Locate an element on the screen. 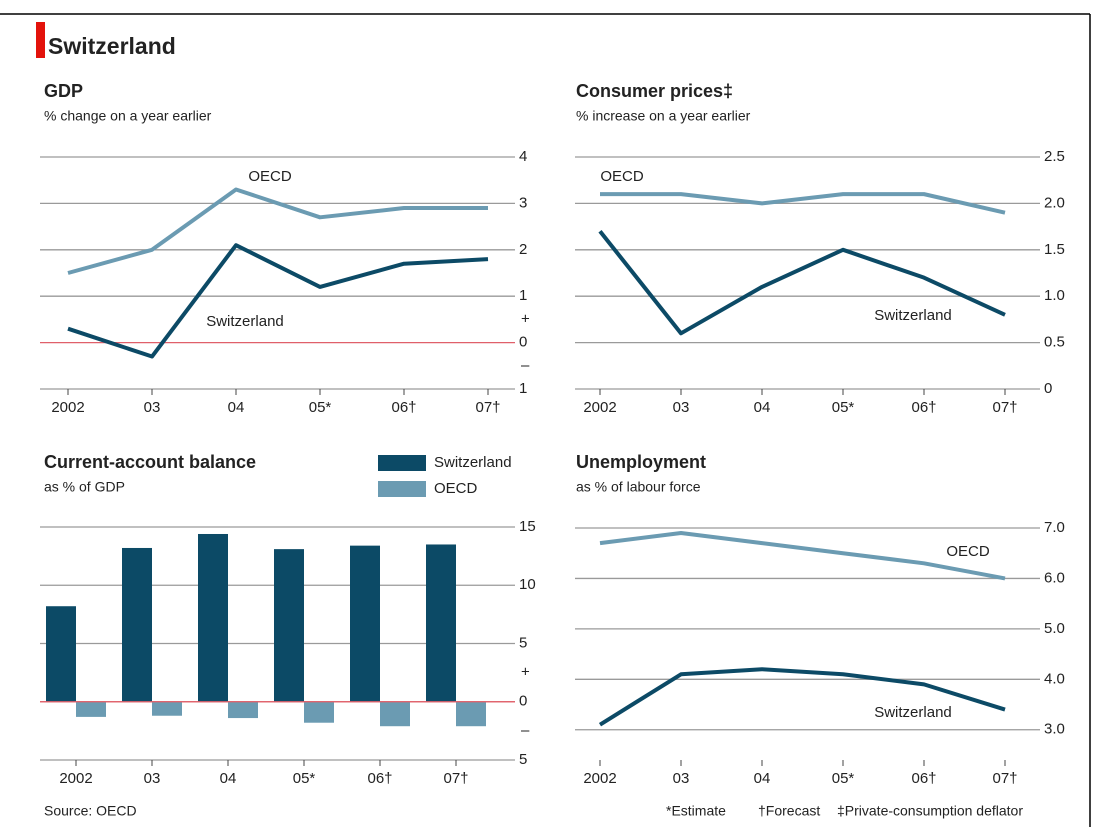 This screenshot has width=1093, height=827. chart-subtitle: as % of GDP is located at coordinates (84, 487).